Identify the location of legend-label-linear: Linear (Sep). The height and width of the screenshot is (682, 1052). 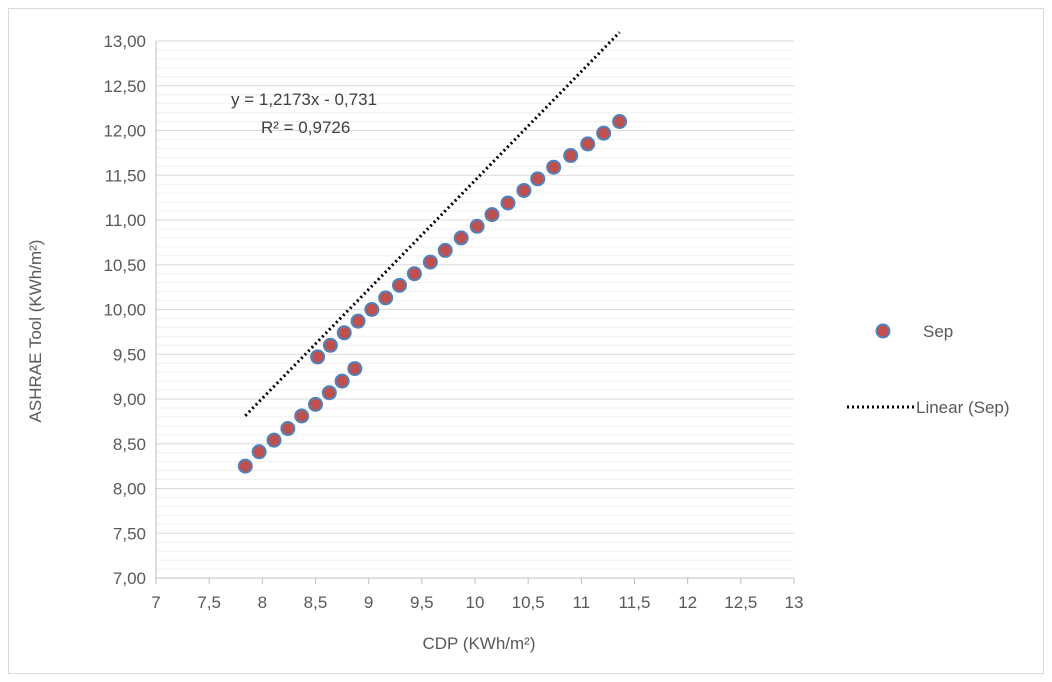
(963, 407).